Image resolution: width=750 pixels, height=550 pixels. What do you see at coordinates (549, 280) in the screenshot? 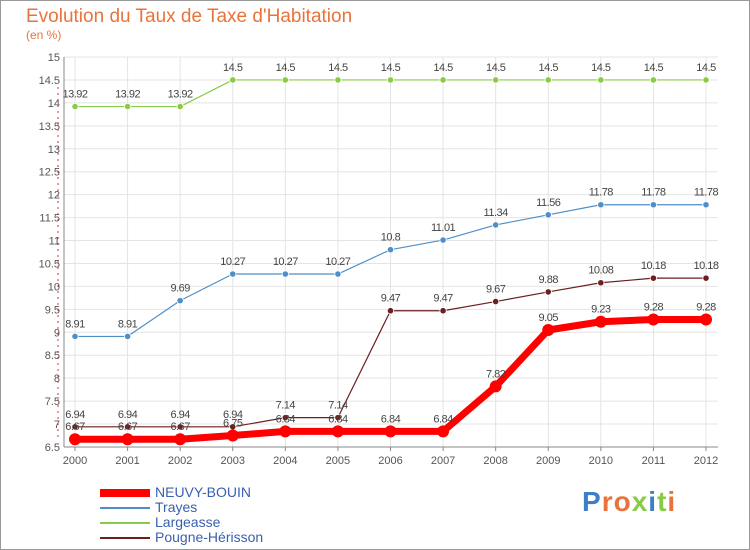
I see `data-label: 9.88` at bounding box center [549, 280].